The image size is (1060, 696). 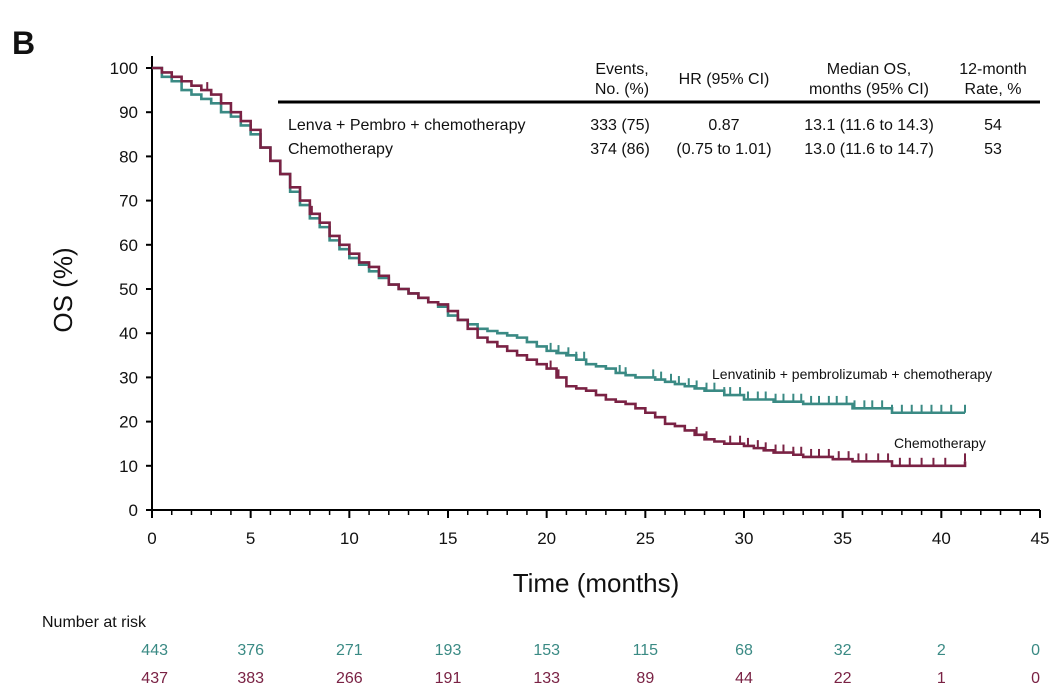 I want to click on at-risk-chemo: 89, so click(x=645, y=678).